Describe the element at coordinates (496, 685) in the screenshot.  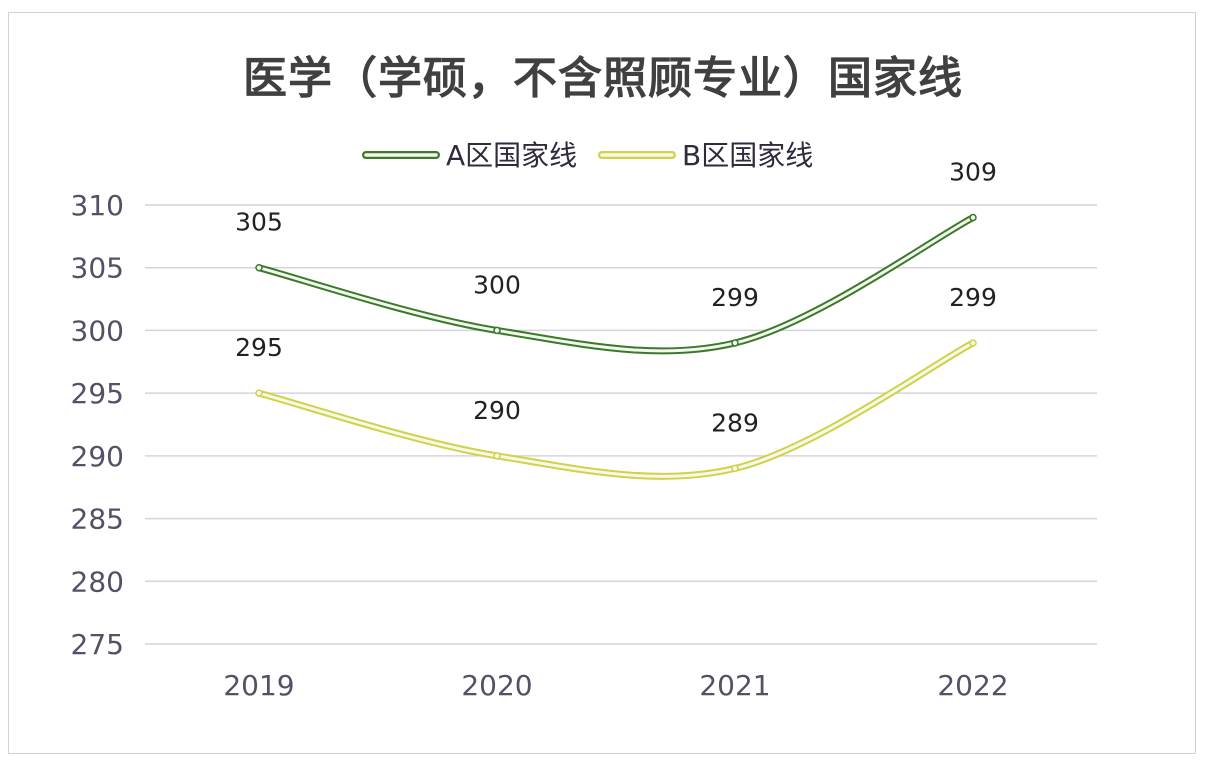
I see `x-tick-label: 2020` at that location.